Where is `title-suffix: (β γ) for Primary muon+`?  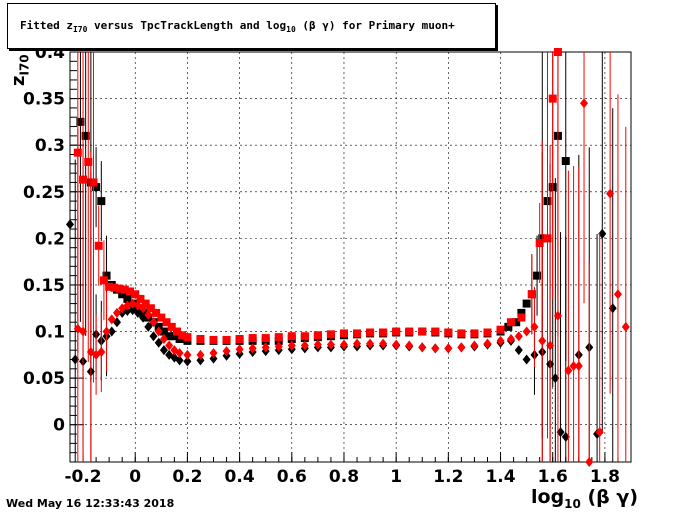
title-suffix: (β γ) for Primary muon+ is located at coordinates (375, 25).